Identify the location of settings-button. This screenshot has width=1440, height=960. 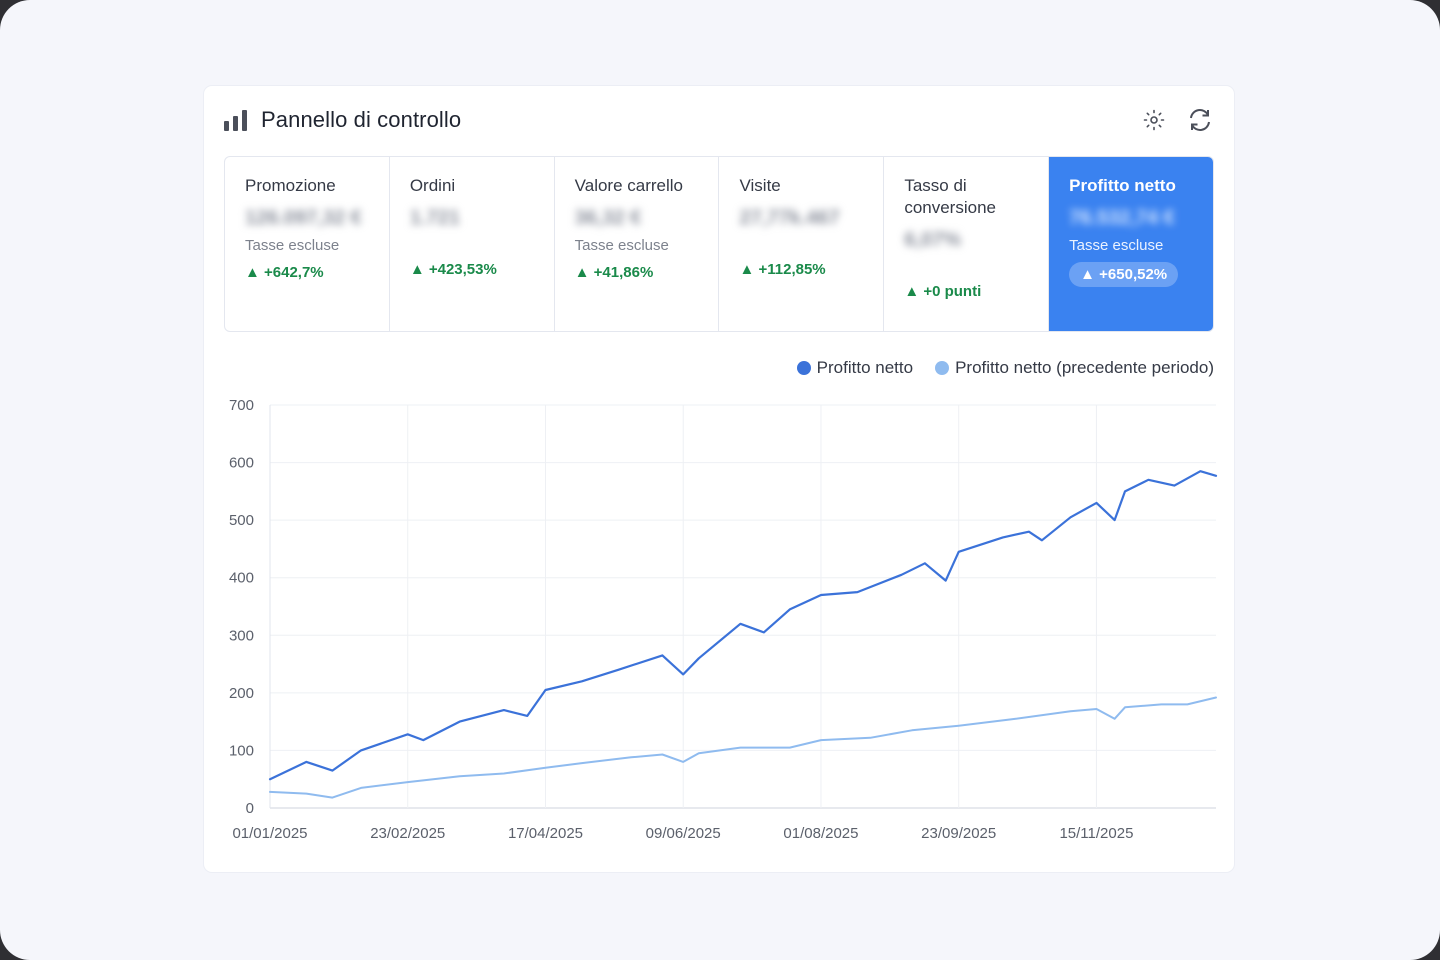
(1154, 120).